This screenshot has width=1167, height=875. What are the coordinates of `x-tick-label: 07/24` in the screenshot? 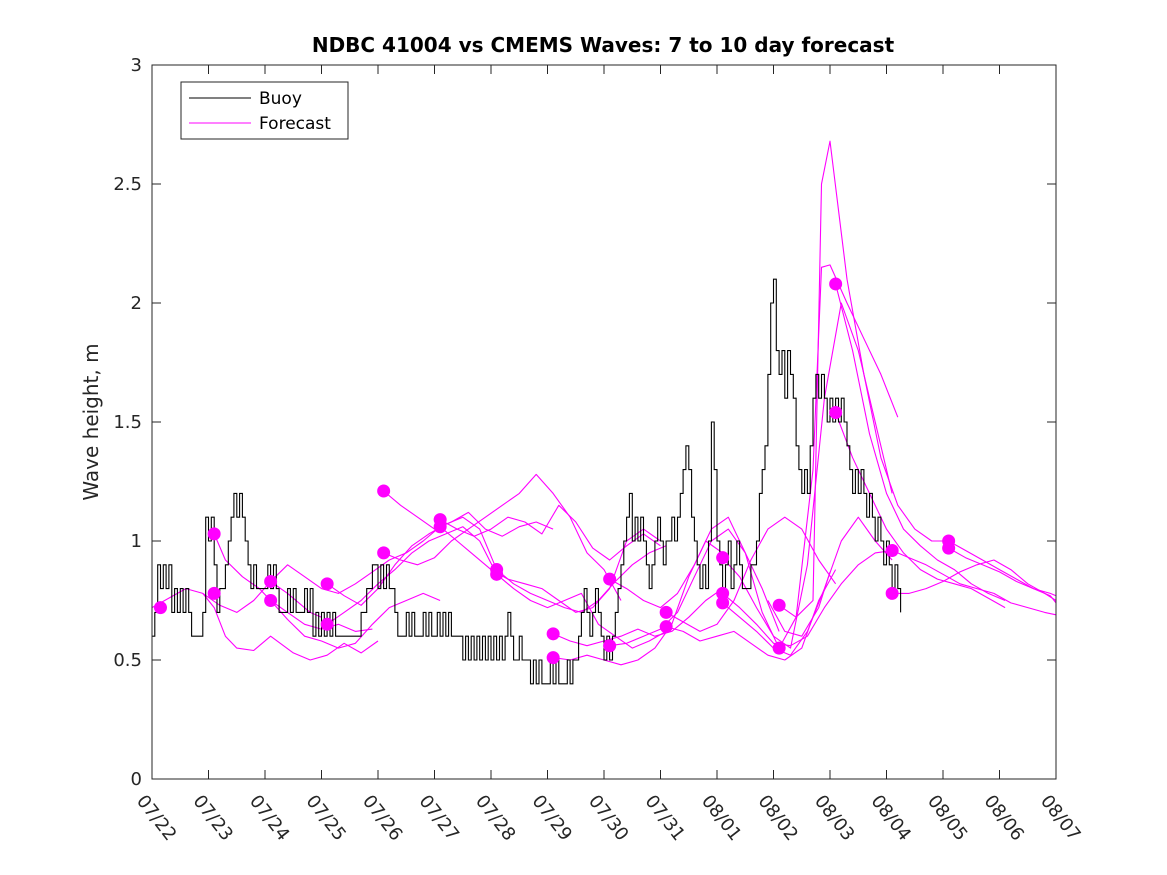 It's located at (269, 818).